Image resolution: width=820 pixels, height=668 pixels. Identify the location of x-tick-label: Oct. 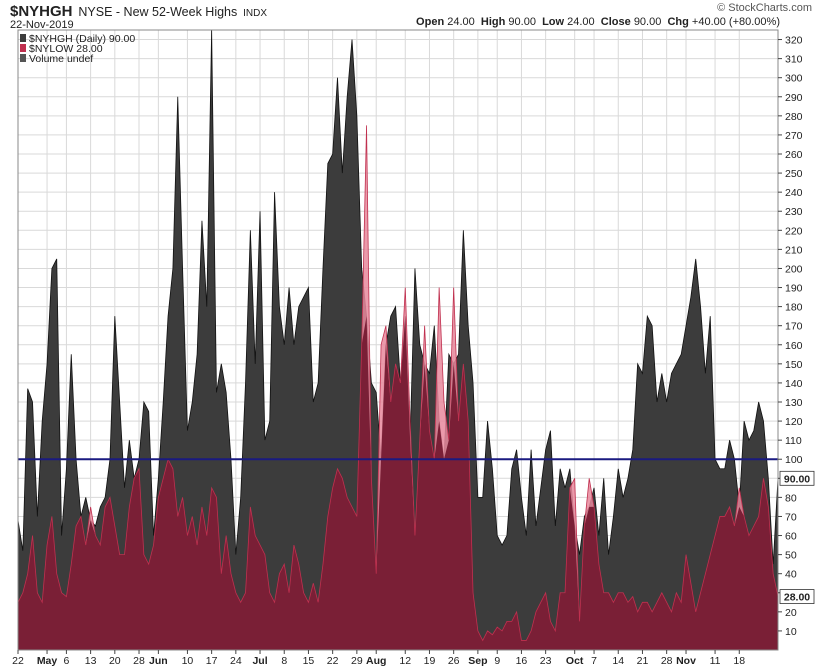
(575, 661).